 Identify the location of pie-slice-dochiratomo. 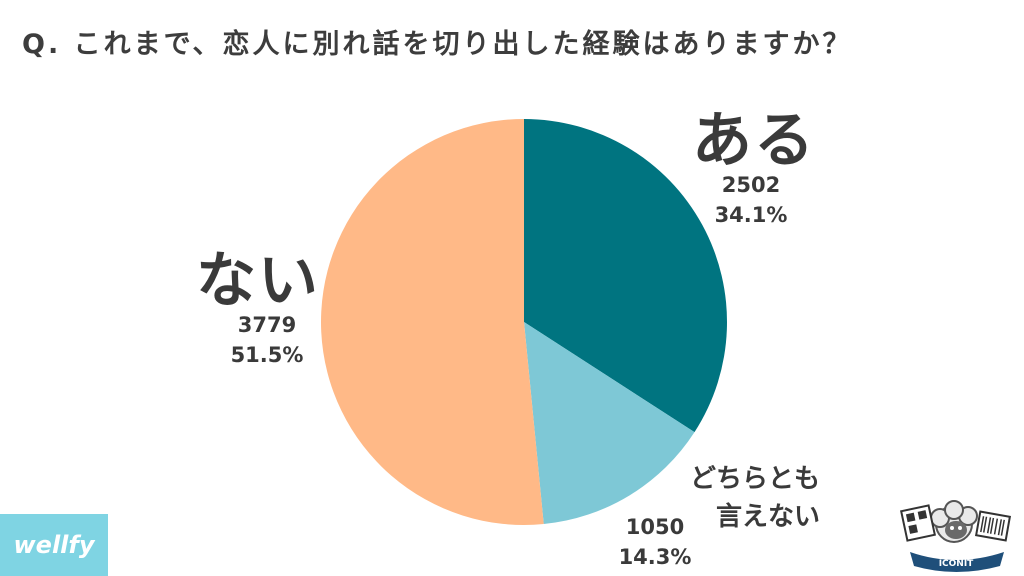
(609, 423).